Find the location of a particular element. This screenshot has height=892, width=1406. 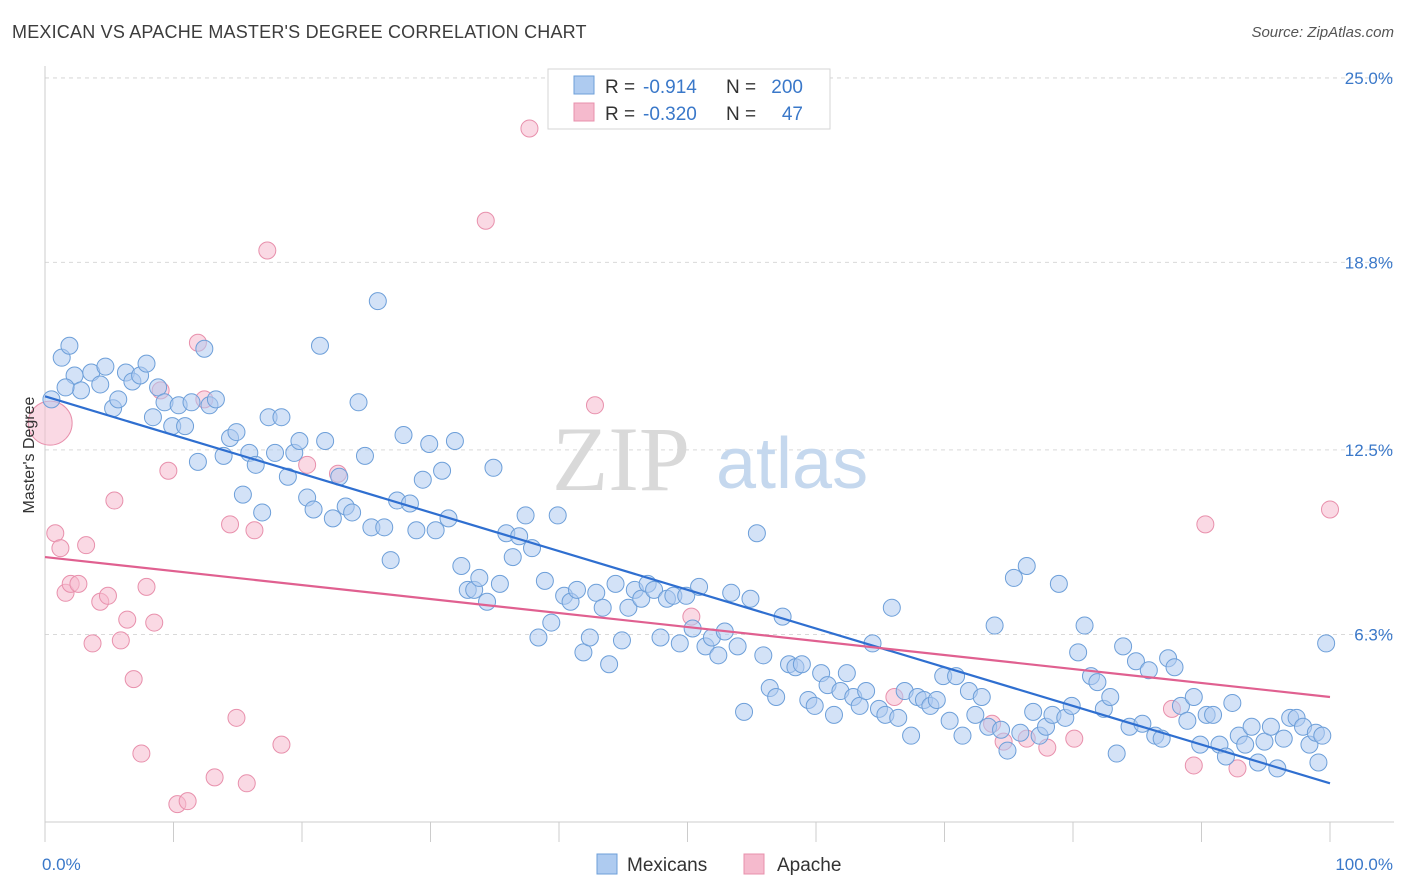

legend-r-label-mexicans: R = is located at coordinates (620, 87).